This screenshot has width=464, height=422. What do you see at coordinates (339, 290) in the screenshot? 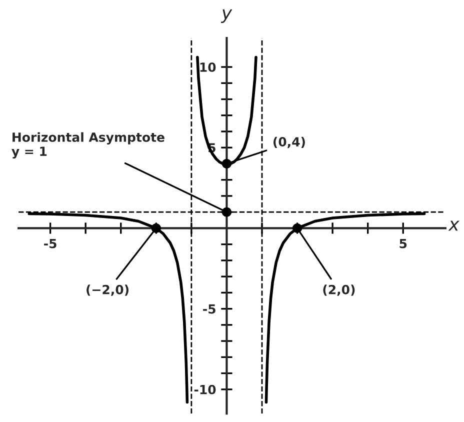
I see `annotation: (2,0)` at bounding box center [339, 290].